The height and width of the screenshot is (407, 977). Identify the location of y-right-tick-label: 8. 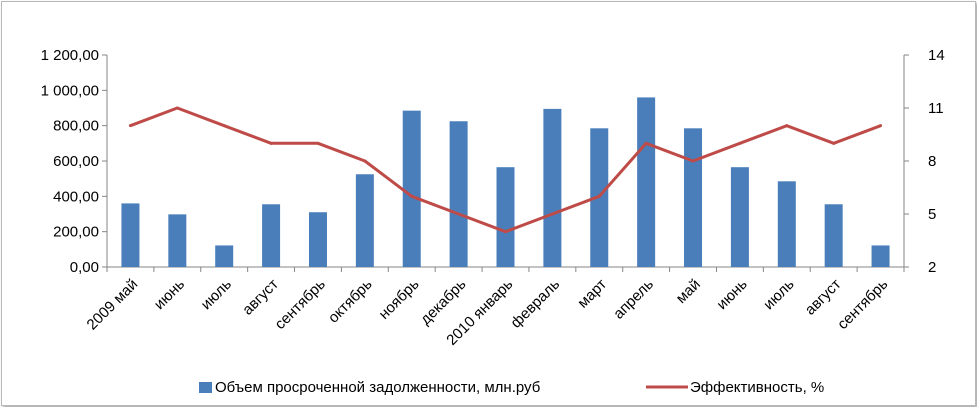
(932, 161).